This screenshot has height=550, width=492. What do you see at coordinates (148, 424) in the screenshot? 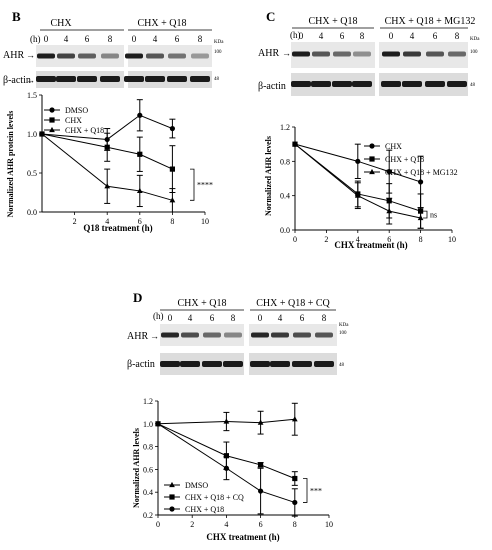
I see `y-tick-label: 1.0` at bounding box center [148, 424].